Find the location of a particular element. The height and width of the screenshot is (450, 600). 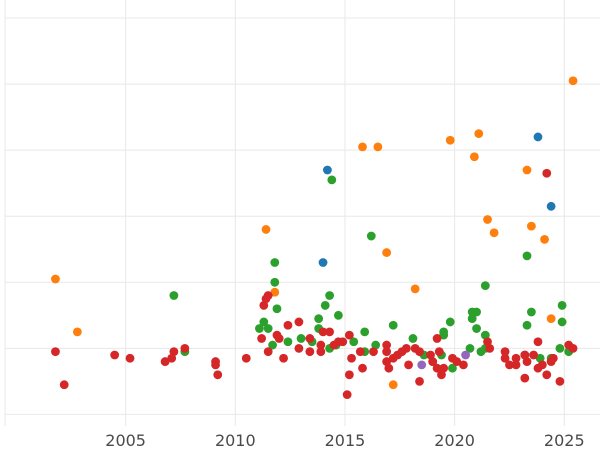

x-axis-ticks: 2005 2010 2015 2020 2025 is located at coordinates (344, 440).